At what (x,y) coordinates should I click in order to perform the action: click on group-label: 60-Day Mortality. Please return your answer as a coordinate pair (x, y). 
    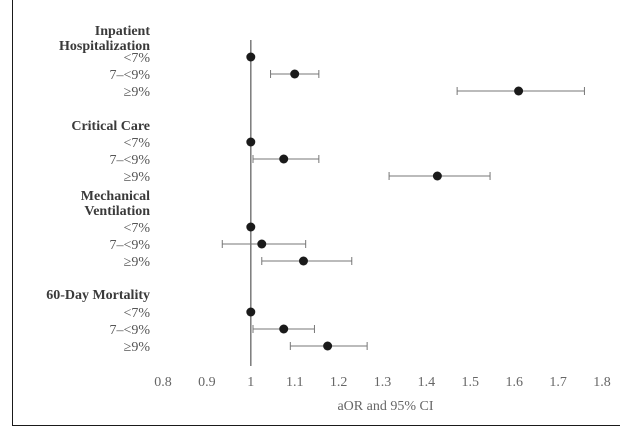
    Looking at the image, I should click on (98, 295).